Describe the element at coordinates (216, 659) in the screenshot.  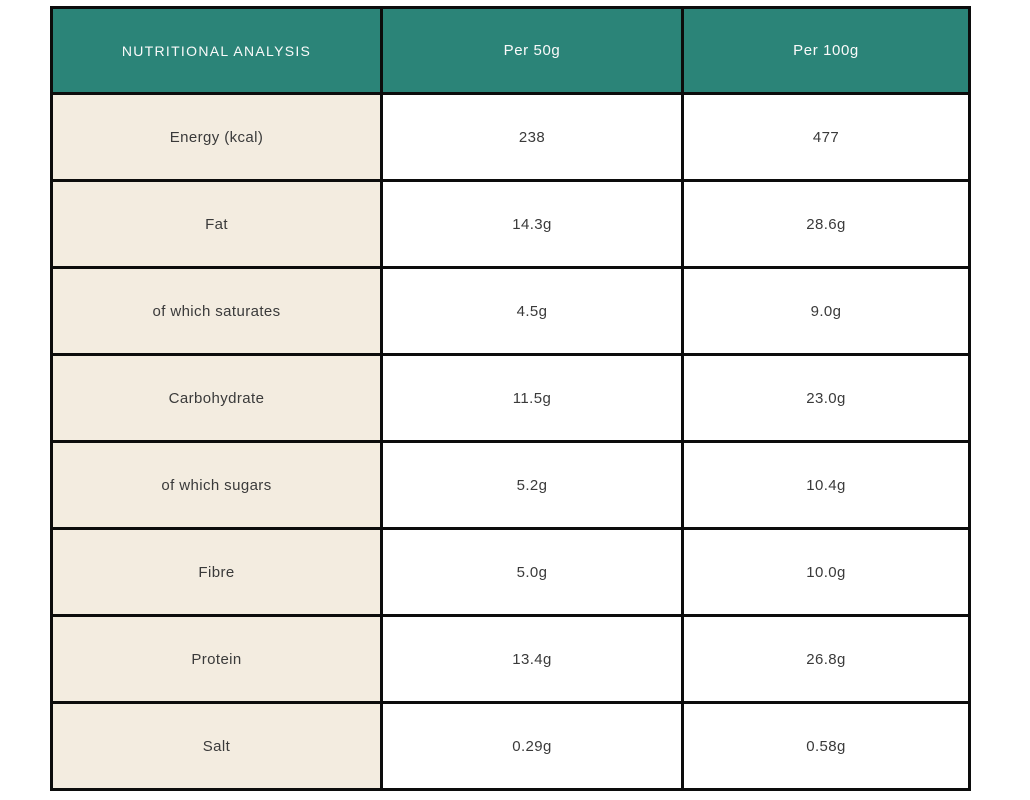
I see `row-label: Protein` at that location.